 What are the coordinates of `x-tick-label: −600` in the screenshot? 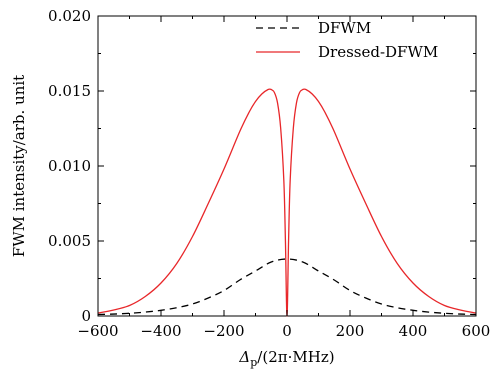 It's located at (97, 331).